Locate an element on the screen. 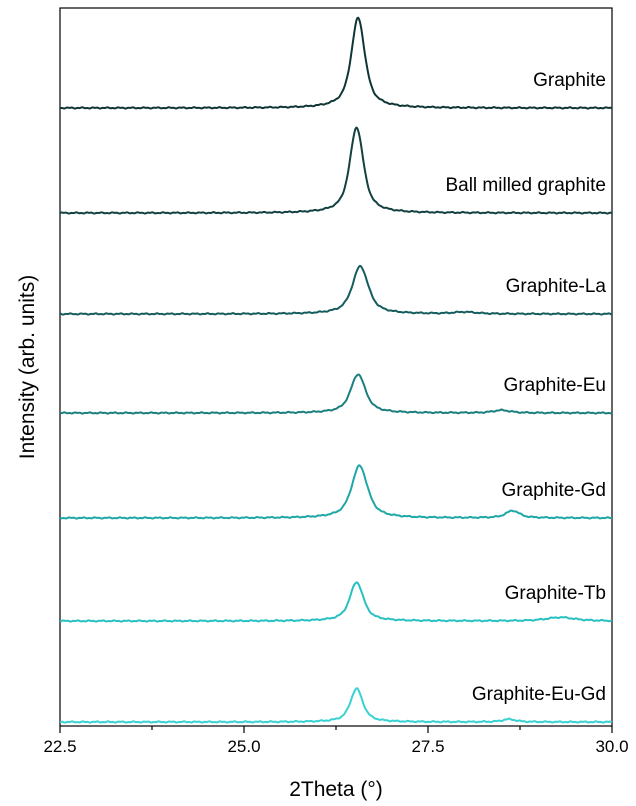 The width and height of the screenshot is (636, 806). series-label-6: Graphite-Tb is located at coordinates (555, 593).